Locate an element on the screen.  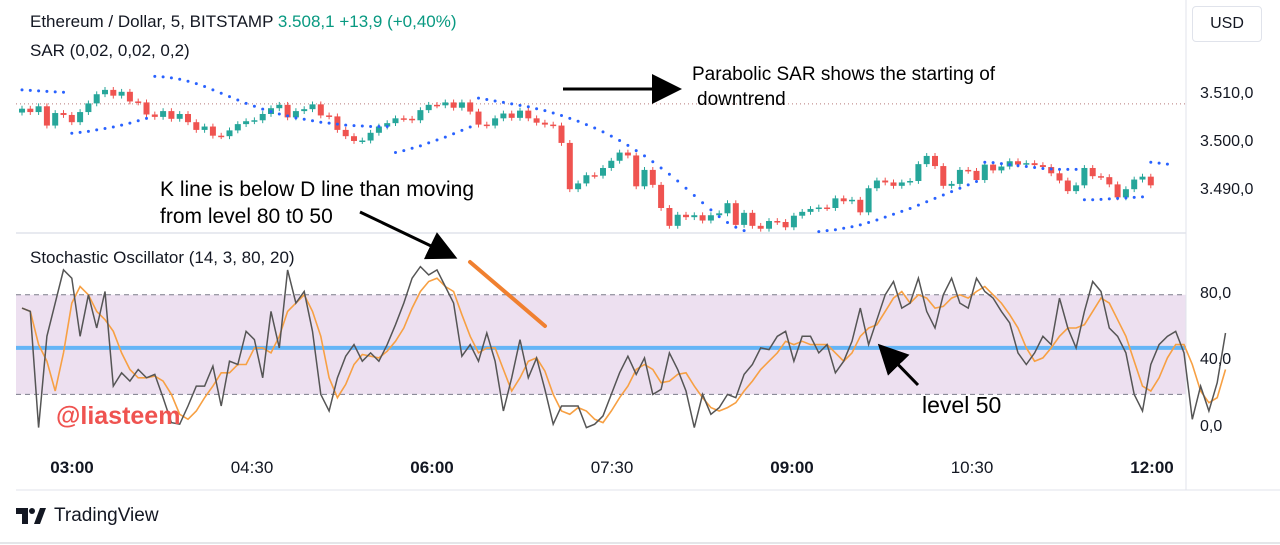
currency-button: USD is located at coordinates (1227, 24).